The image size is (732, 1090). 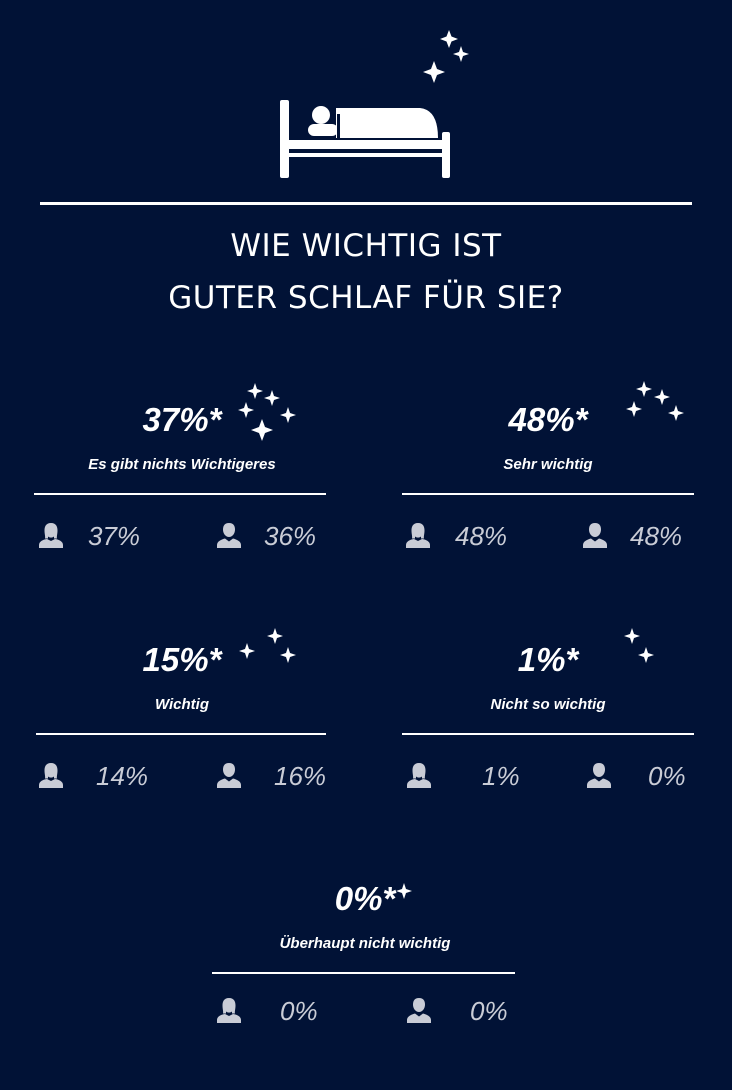 What do you see at coordinates (182, 659) in the screenshot?
I see `total-percentage: 15%*` at bounding box center [182, 659].